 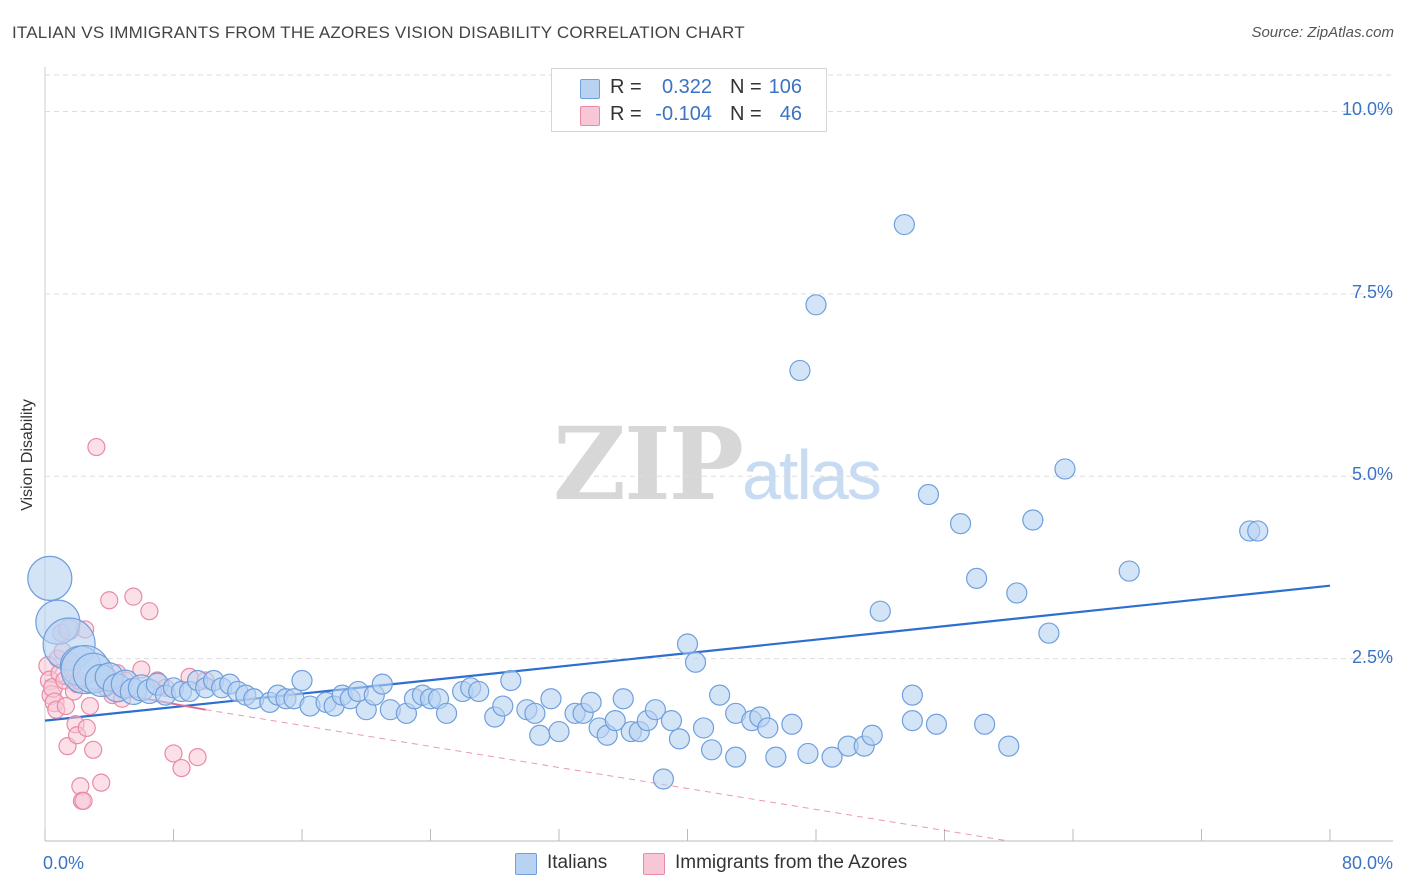 What do you see at coordinates (577, 862) in the screenshot?
I see `legend-label-italians: Italians` at bounding box center [577, 862].